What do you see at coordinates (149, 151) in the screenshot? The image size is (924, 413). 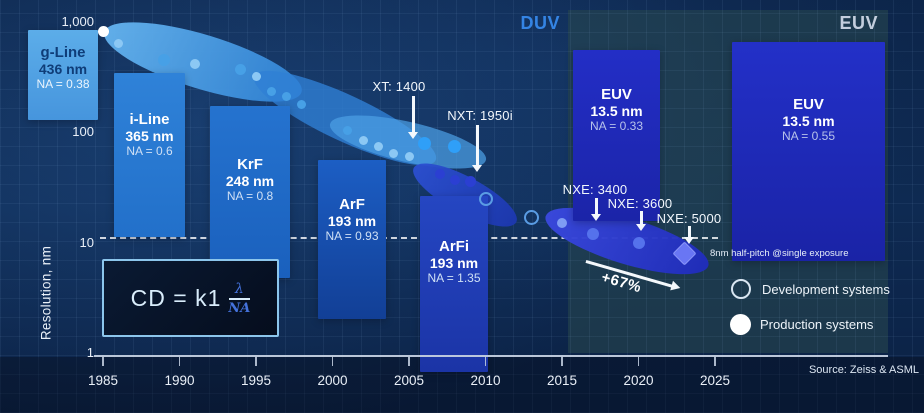 I see `tech-na: NA = 0.6` at bounding box center [149, 151].